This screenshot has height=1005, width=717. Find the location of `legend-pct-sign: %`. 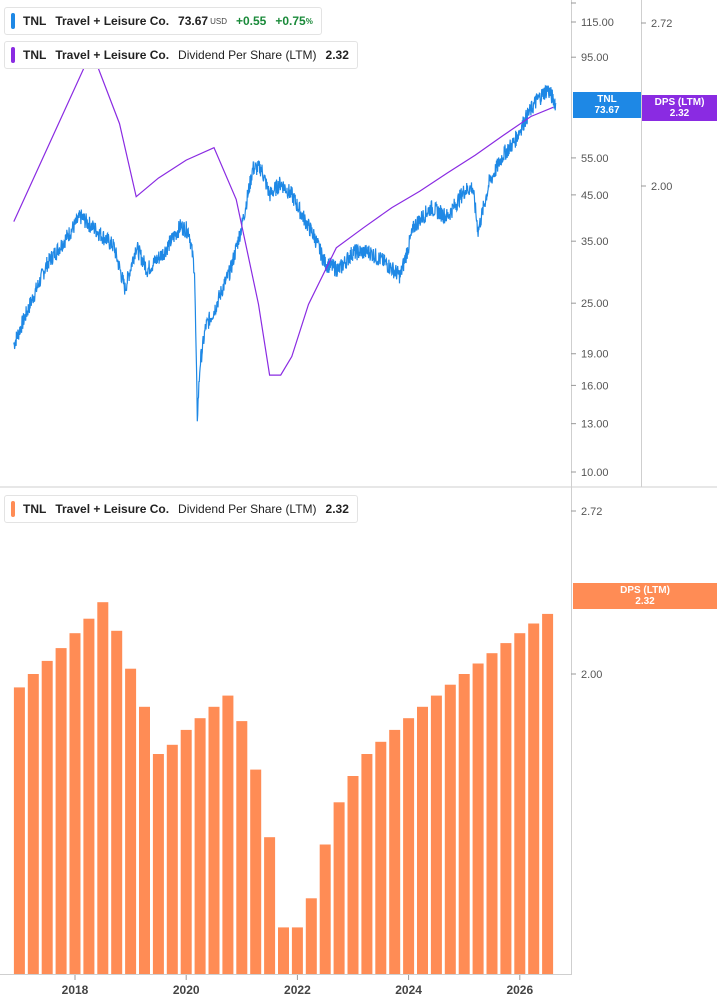

legend-pct-sign: % is located at coordinates (309, 21).